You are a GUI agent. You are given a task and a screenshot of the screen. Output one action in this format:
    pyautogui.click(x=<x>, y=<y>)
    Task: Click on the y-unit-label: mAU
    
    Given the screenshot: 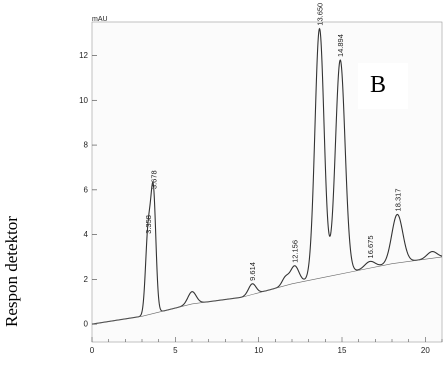 What is the action you would take?
    pyautogui.click(x=100, y=19)
    